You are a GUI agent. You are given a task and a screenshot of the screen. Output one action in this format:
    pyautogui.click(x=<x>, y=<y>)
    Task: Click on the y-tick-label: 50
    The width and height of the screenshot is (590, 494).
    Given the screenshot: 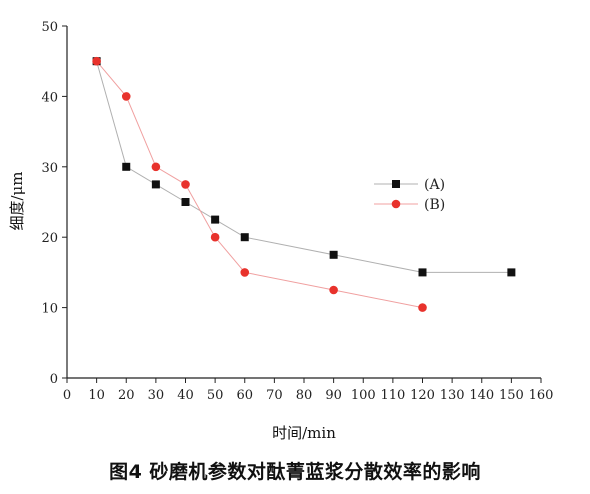 What is the action you would take?
    pyautogui.click(x=49, y=27)
    